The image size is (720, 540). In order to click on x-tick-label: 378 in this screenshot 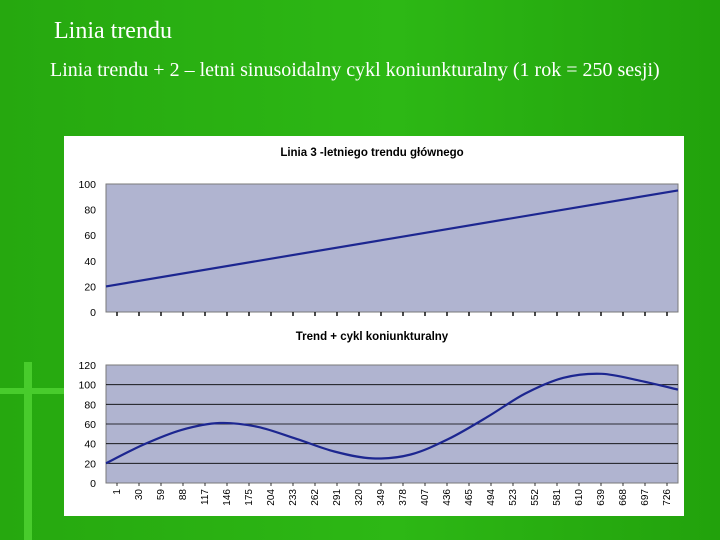, I will do `click(403, 497)`.